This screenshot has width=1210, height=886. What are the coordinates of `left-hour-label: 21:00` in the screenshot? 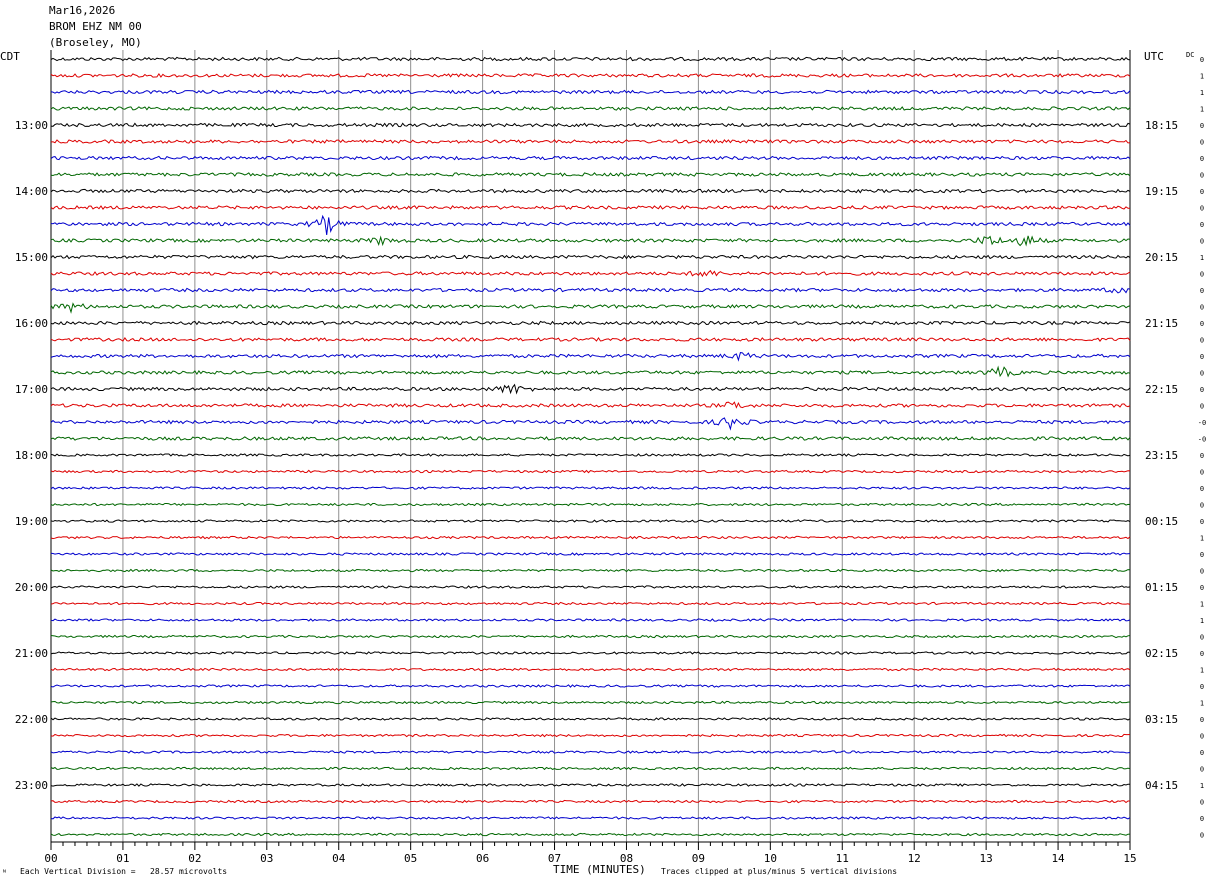 It's located at (31, 653).